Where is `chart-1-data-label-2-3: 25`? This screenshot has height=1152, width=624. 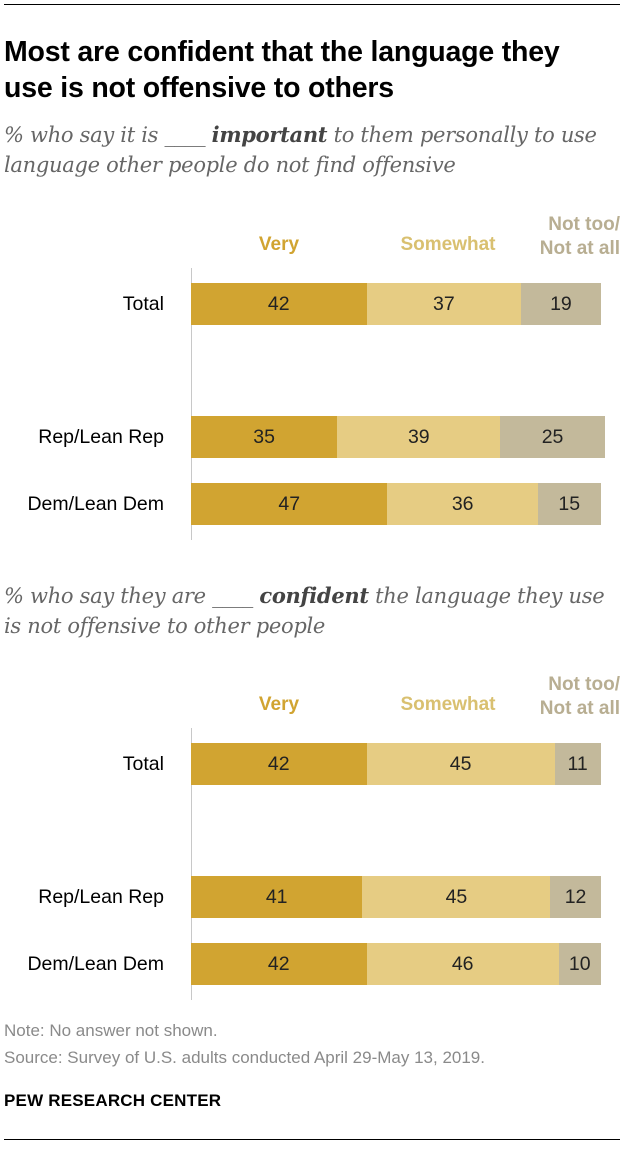 chart-1-data-label-2-3: 25 is located at coordinates (552, 436).